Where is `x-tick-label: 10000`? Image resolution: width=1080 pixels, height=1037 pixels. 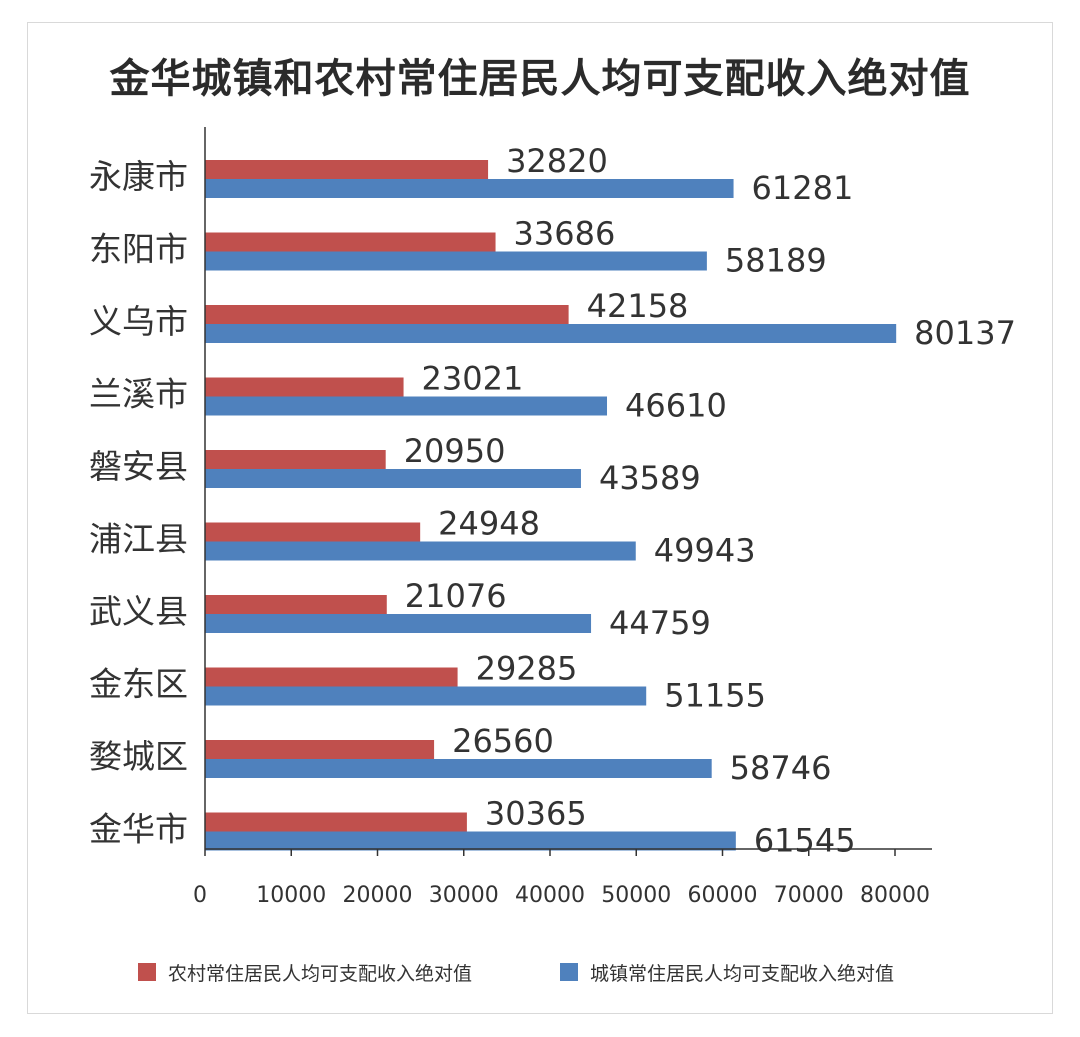 x-tick-label: 10000 is located at coordinates (291, 895).